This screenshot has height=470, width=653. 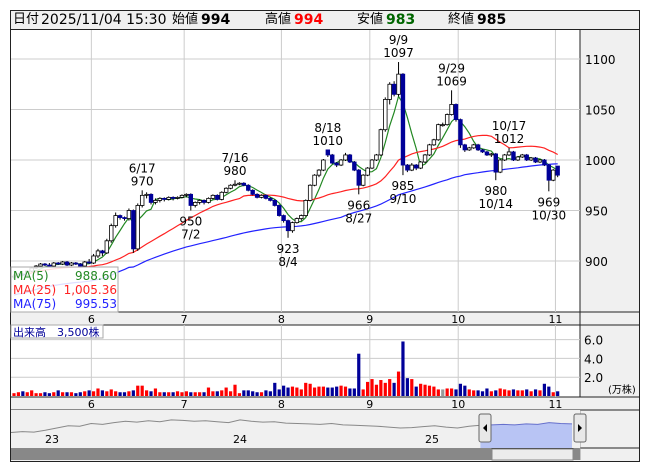 I want to click on arrow-left-icon, so click(x=485, y=428).